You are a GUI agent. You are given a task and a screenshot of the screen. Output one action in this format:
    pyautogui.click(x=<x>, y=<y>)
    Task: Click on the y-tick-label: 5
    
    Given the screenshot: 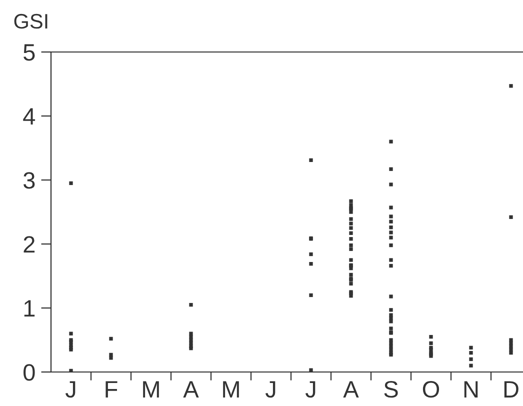 What is the action you would take?
    pyautogui.click(x=29, y=52)
    